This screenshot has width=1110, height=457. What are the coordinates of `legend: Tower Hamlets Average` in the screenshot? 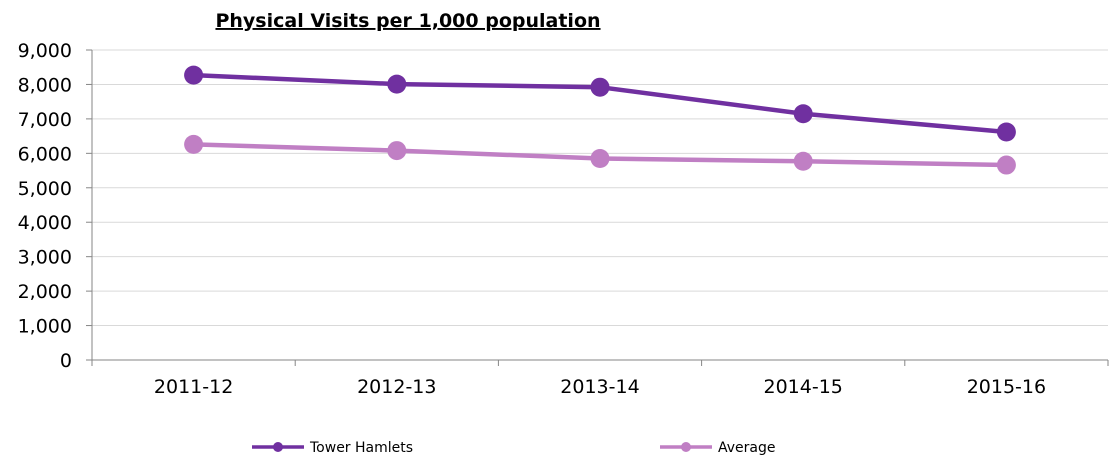 It's located at (514, 448).